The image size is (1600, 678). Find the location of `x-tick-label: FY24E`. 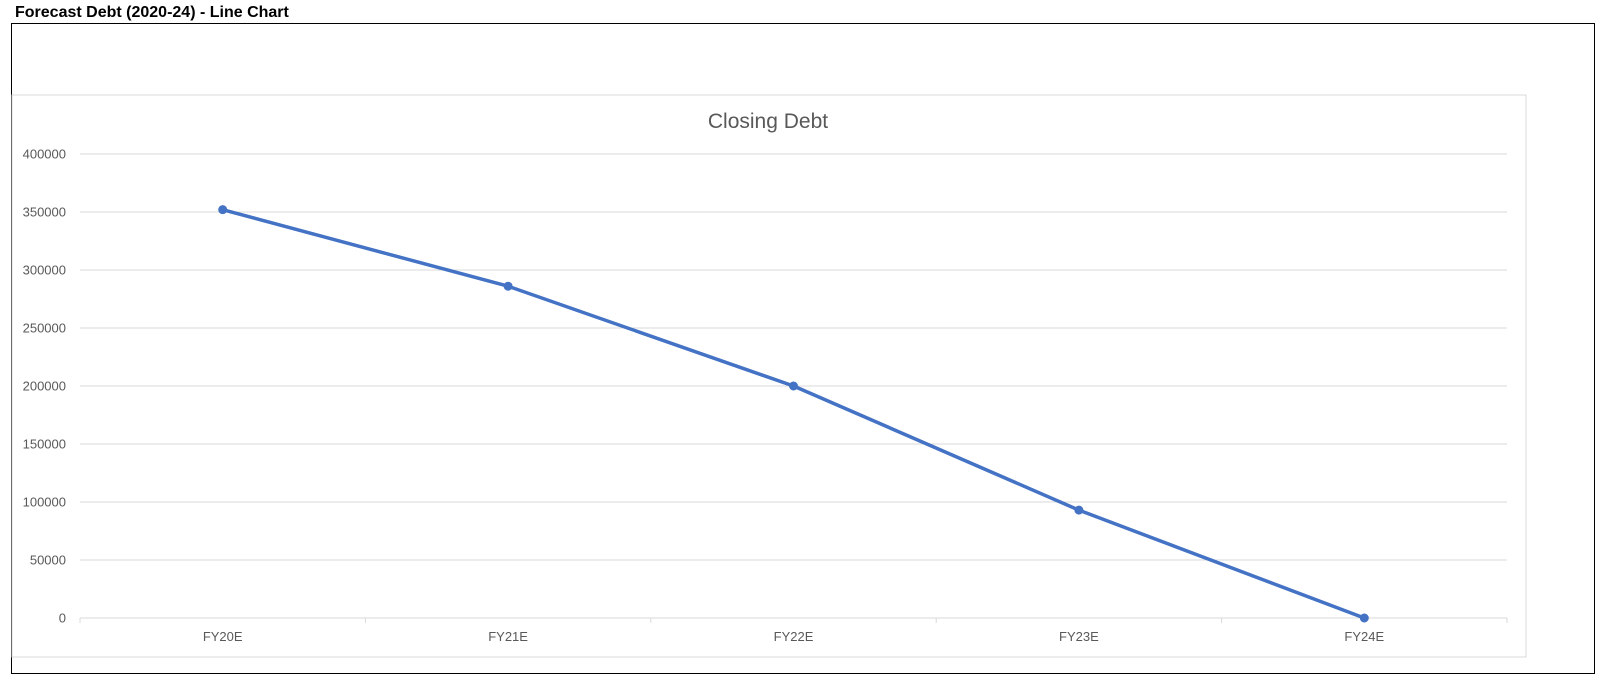

x-tick-label: FY24E is located at coordinates (1364, 636).